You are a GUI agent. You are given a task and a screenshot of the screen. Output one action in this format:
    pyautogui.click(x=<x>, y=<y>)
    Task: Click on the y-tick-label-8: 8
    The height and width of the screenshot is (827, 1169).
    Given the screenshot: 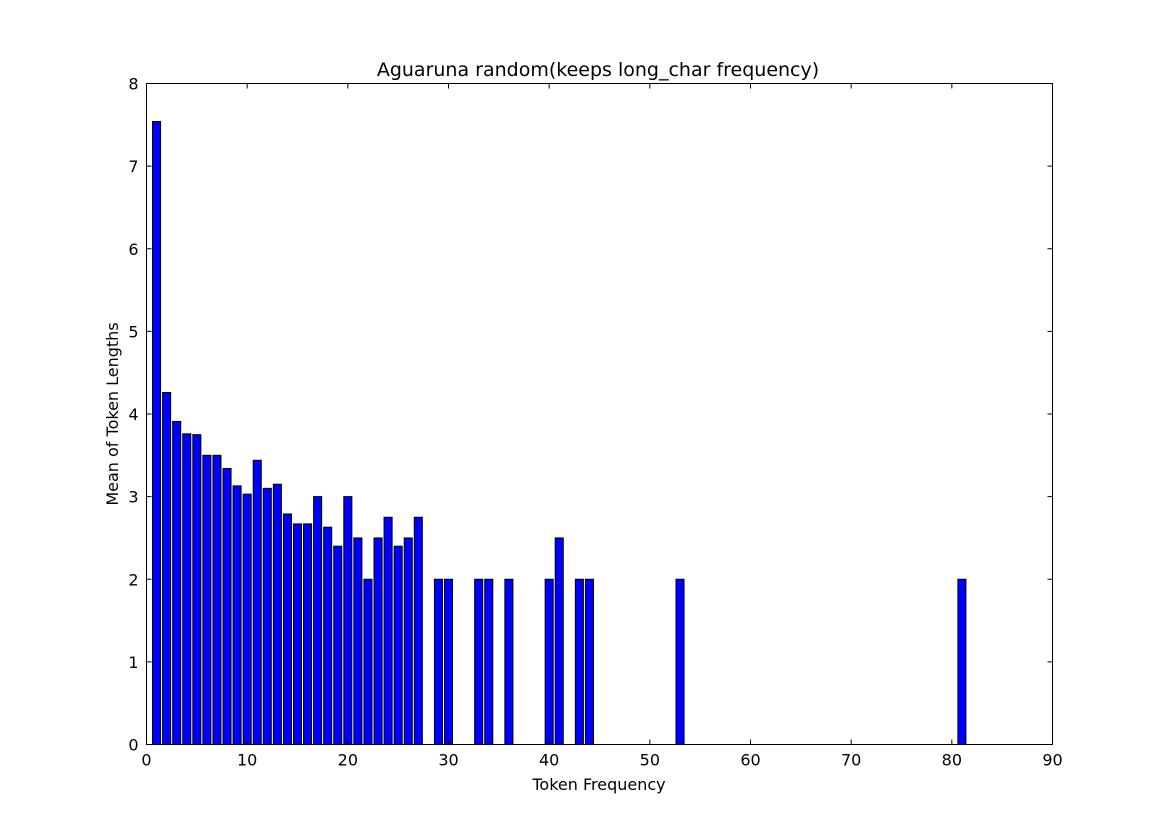 What is the action you would take?
    pyautogui.click(x=133, y=84)
    